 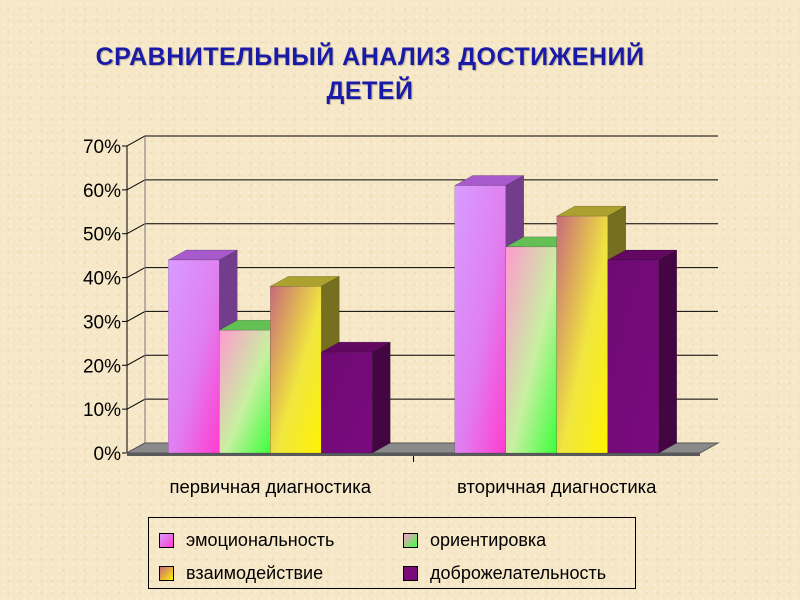 I want to click on legend-item-goodwill: доброжелательность, so click(x=504, y=573).